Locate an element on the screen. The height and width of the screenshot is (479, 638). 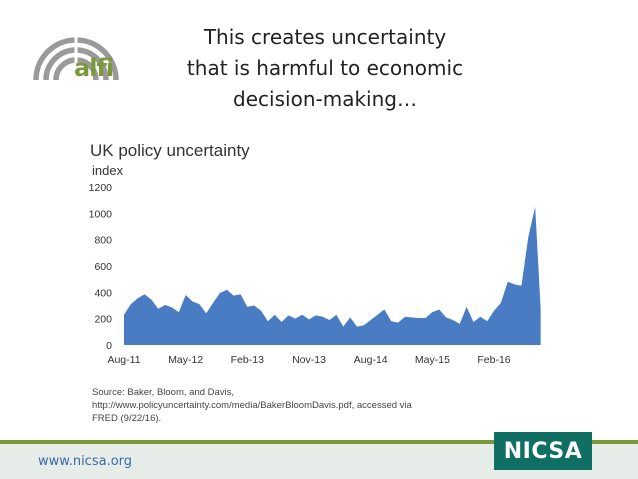
y-tick-label: 0 is located at coordinates (109, 346).